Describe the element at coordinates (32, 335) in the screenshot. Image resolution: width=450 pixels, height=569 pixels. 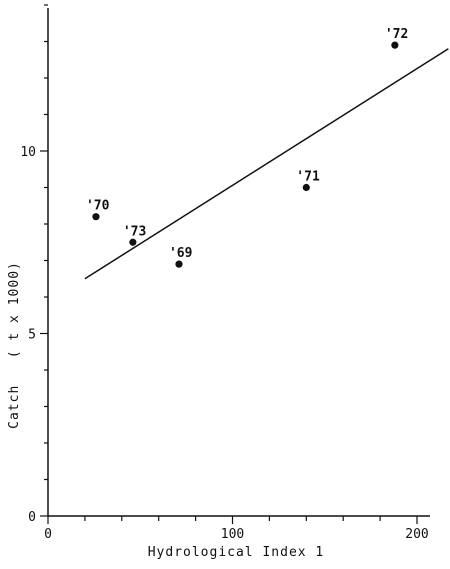
I see `y-tick-label: 5` at that location.